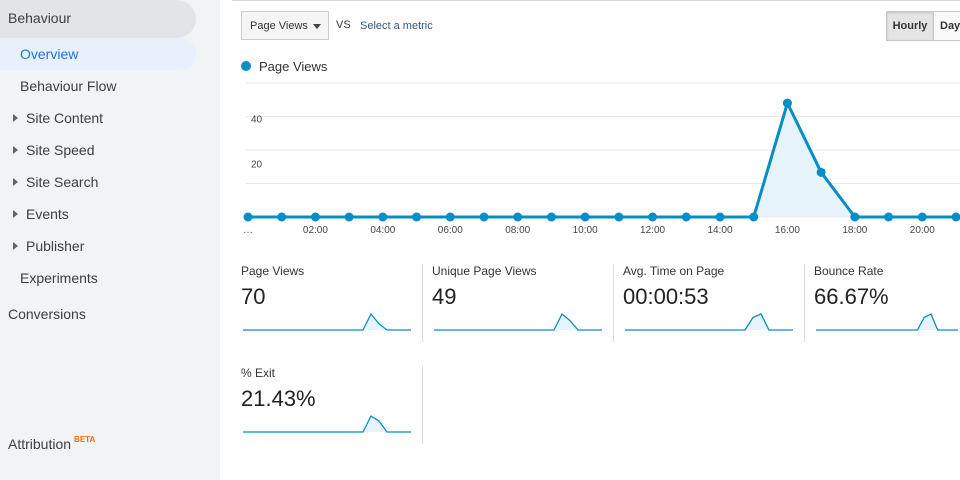 This screenshot has height=480, width=960. Describe the element at coordinates (293, 66) in the screenshot. I see `legend-label: Page Views` at that location.